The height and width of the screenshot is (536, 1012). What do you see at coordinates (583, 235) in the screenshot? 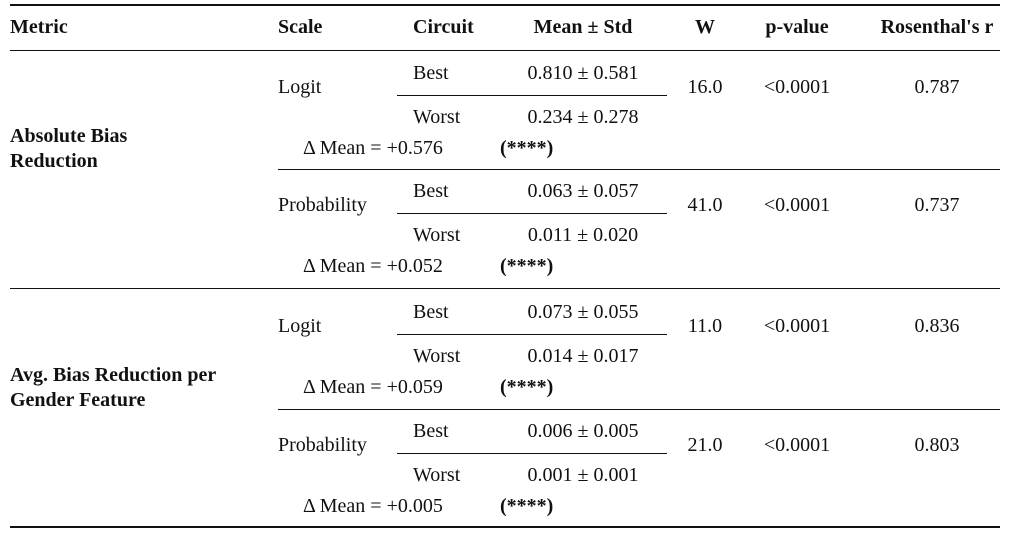
I see `mean-std: 0.011 ± 0.020` at bounding box center [583, 235].